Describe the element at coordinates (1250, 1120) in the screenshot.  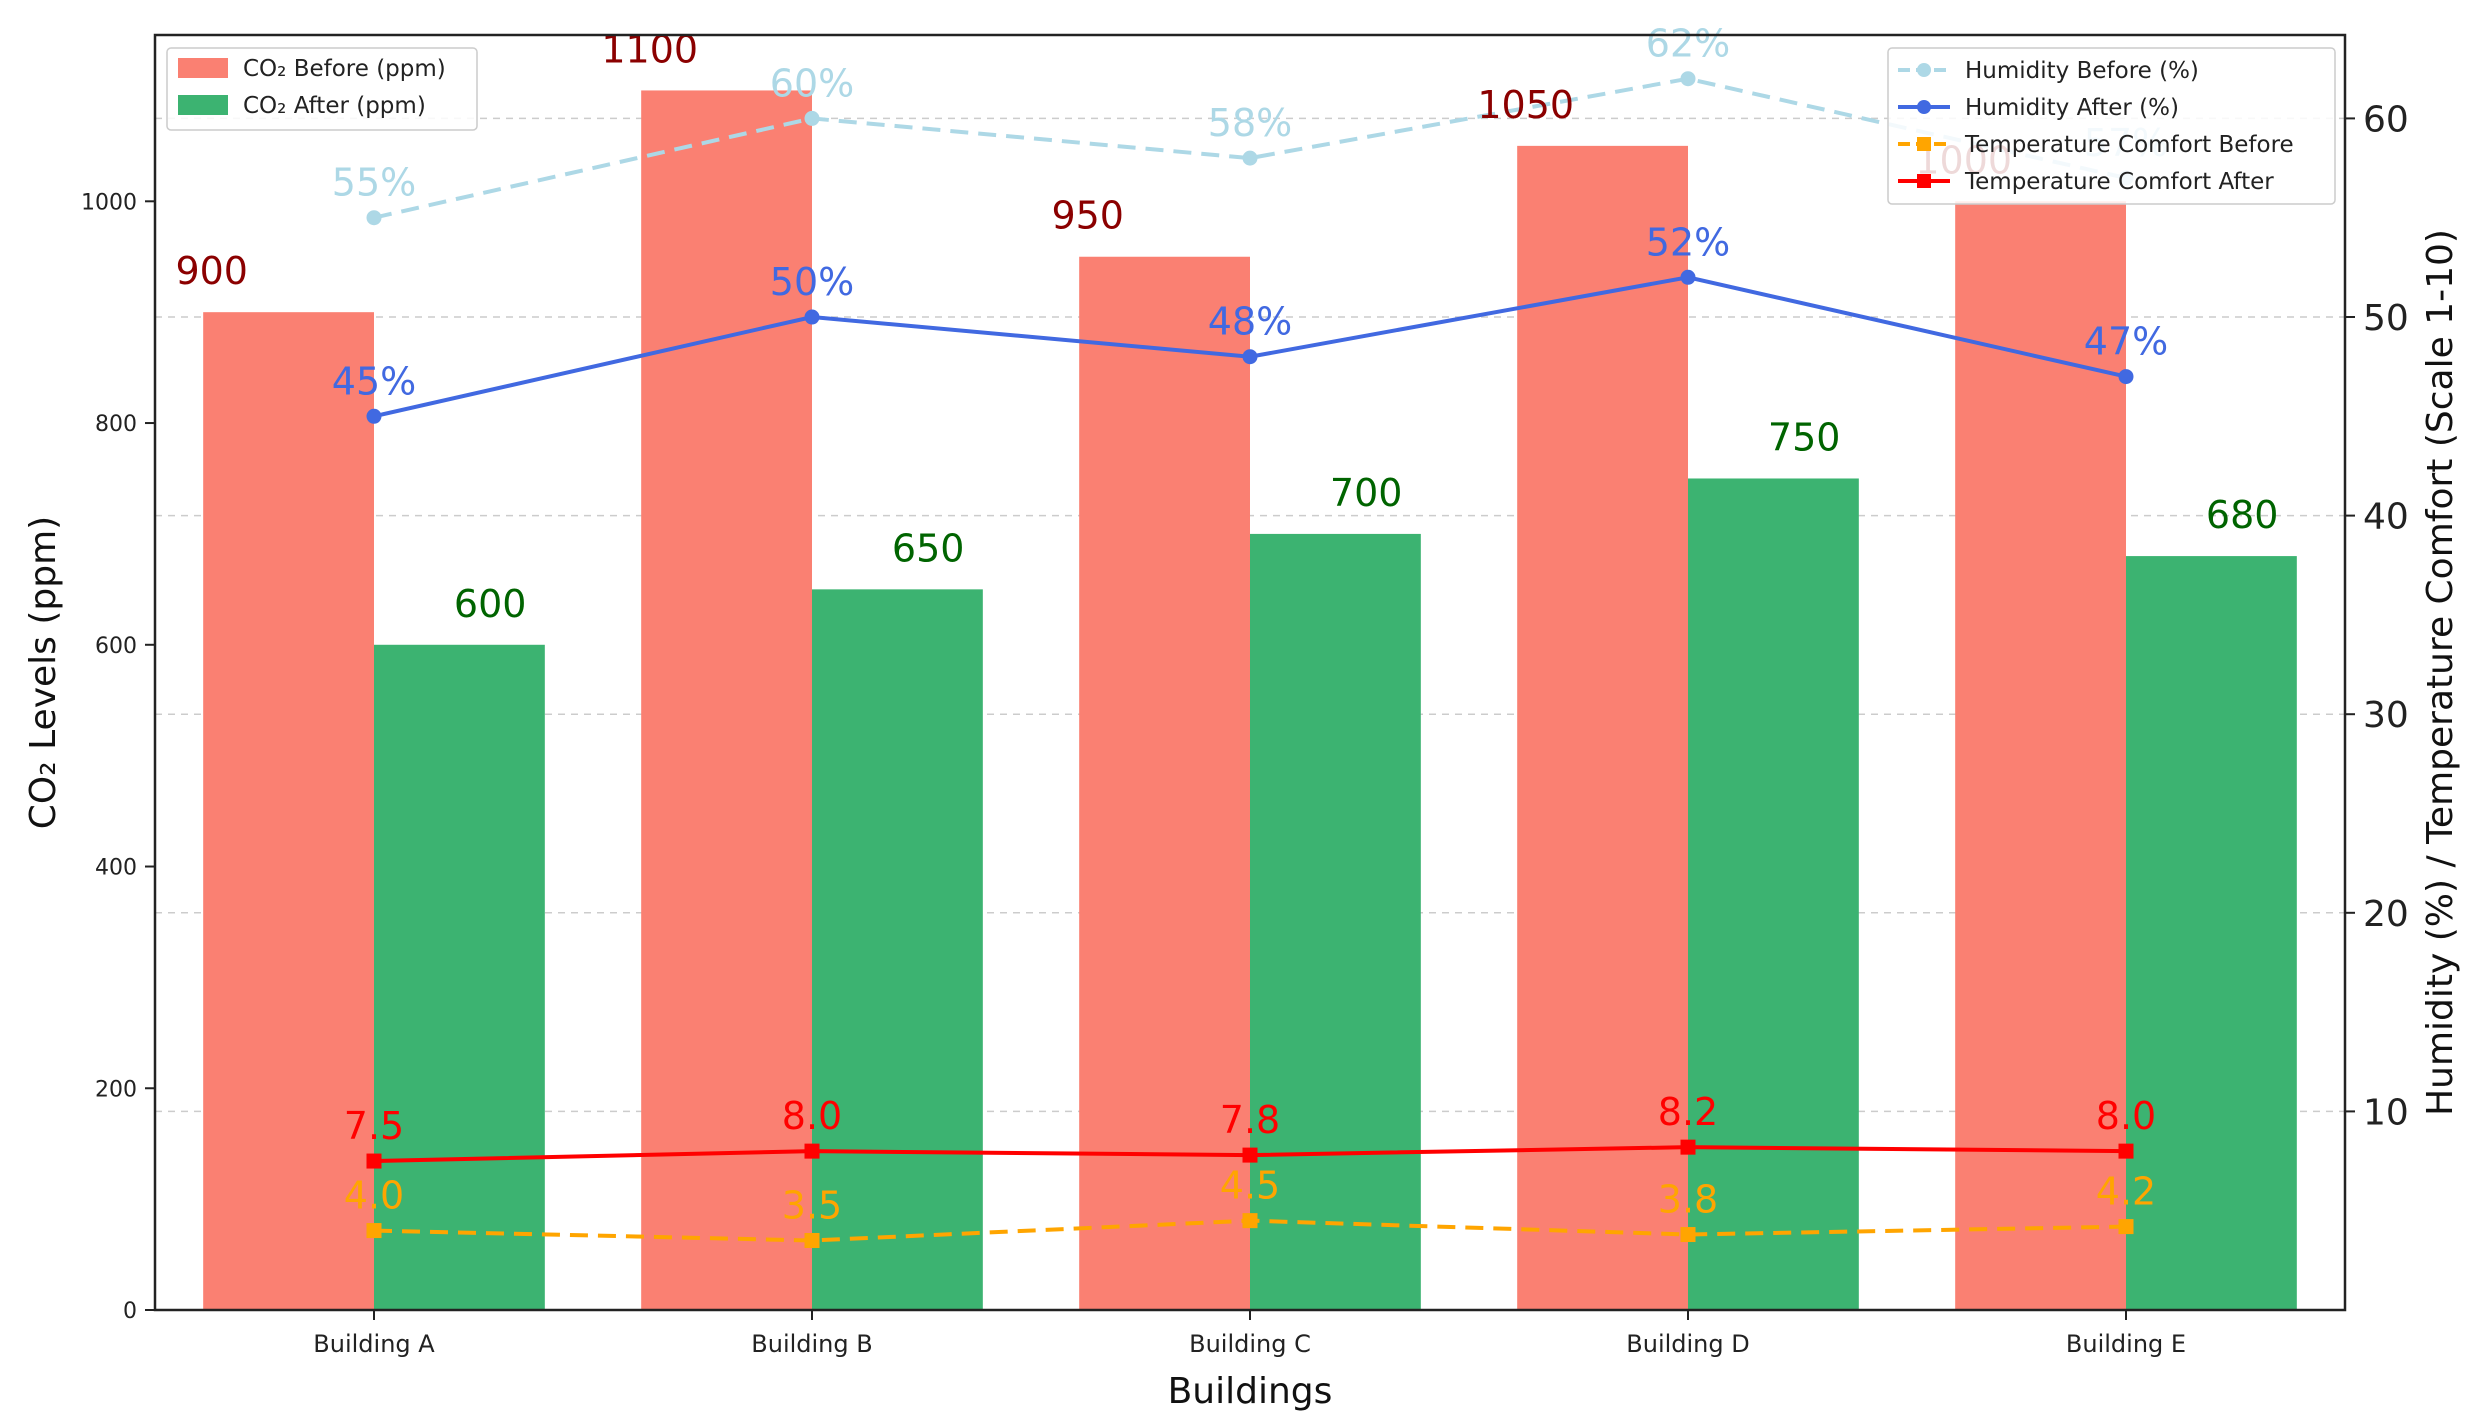
I see `line-data-label: 7.8` at that location.